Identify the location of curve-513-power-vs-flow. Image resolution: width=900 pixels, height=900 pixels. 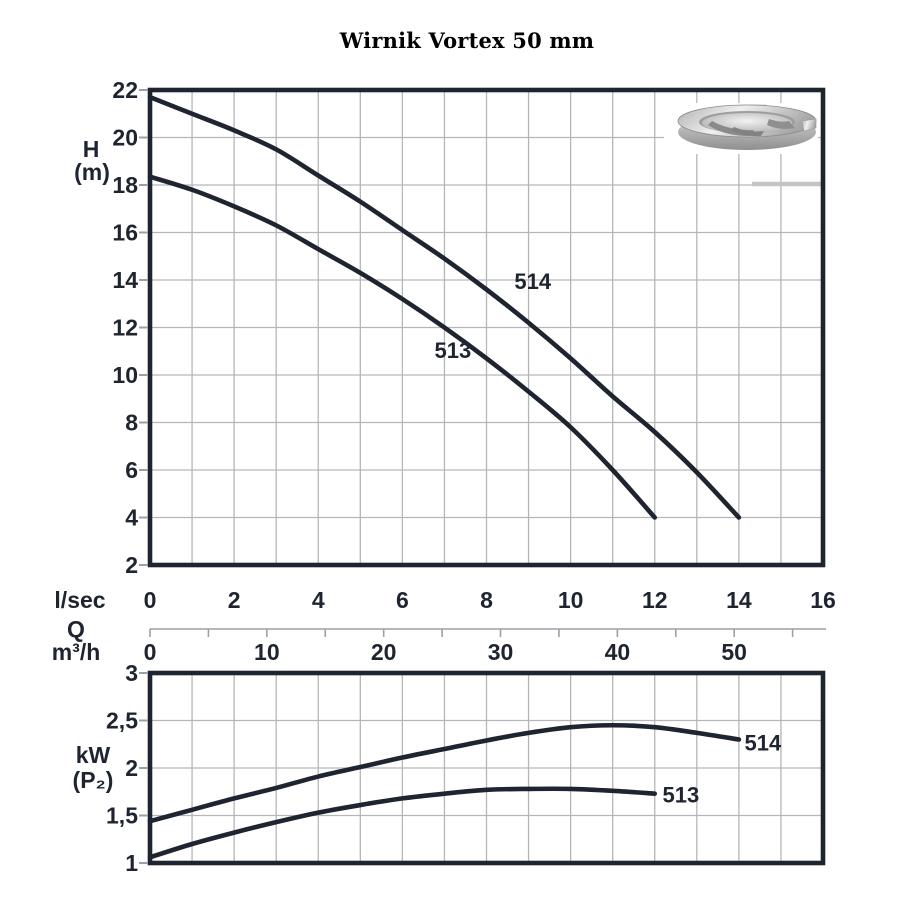
(402, 823).